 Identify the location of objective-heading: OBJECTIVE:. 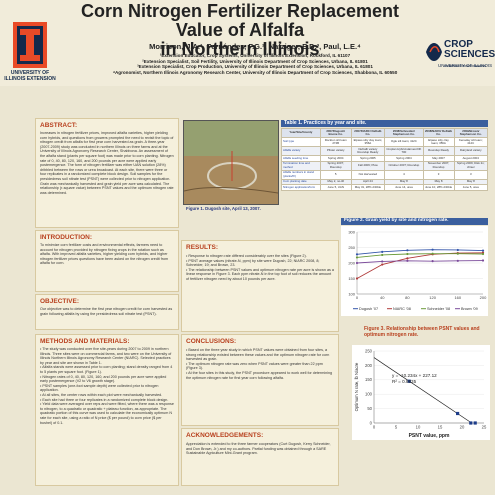
(60, 301).